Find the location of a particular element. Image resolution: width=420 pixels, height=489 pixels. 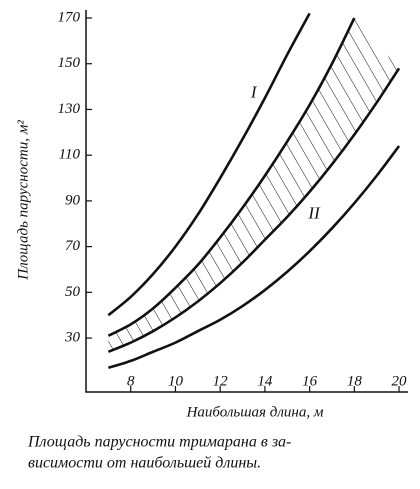

x-tick-label: 18 is located at coordinates (355, 381).